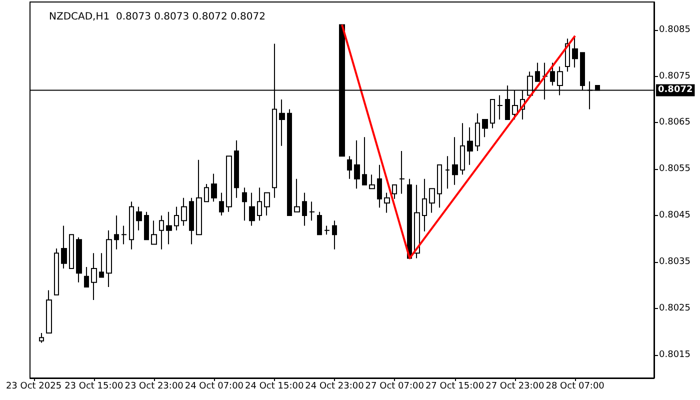 The height and width of the screenshot is (400, 700). Describe the element at coordinates (515, 387) in the screenshot. I see `x-tick-label: 27 Oct 23:00` at that location.